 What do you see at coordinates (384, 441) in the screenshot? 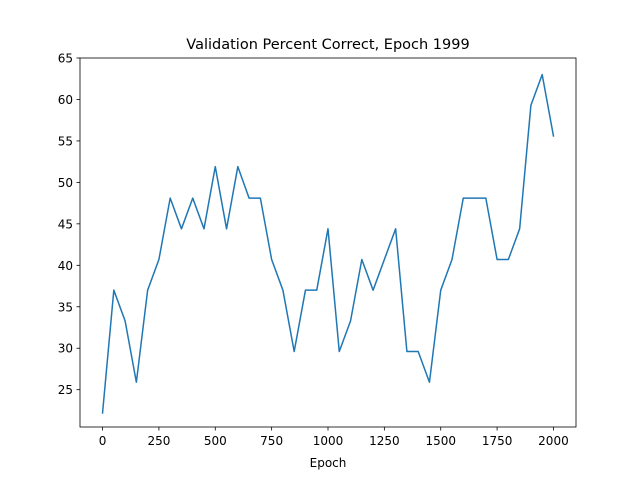
I see `x-tick-label: 1250` at bounding box center [384, 441].